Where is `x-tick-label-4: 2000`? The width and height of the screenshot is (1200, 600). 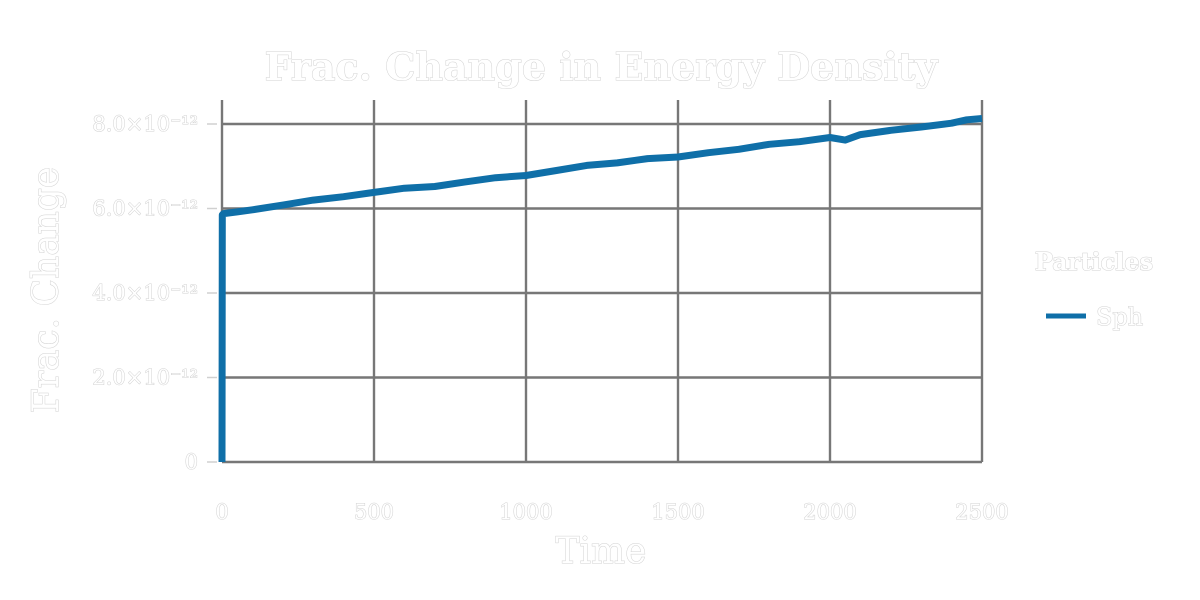 x-tick-label-4: 2000 is located at coordinates (829, 512).